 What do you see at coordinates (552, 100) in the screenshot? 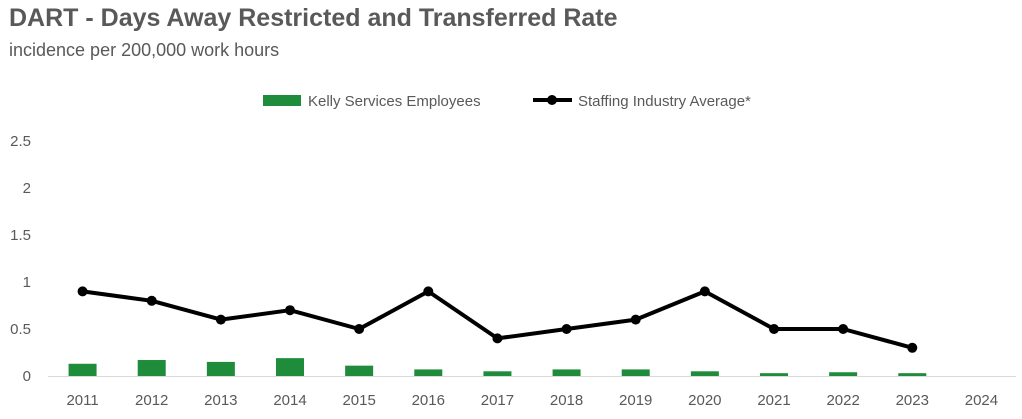
I see `legend-swatch-staffing-marker` at bounding box center [552, 100].